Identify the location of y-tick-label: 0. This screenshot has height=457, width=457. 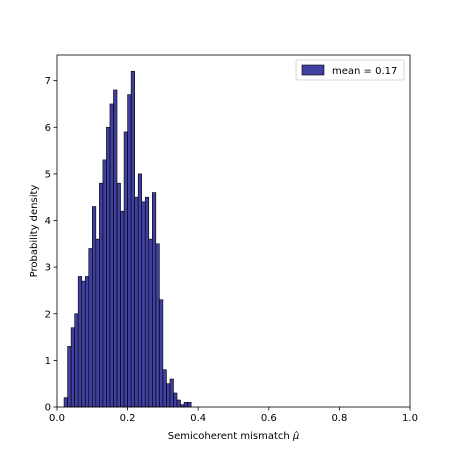
(48, 408).